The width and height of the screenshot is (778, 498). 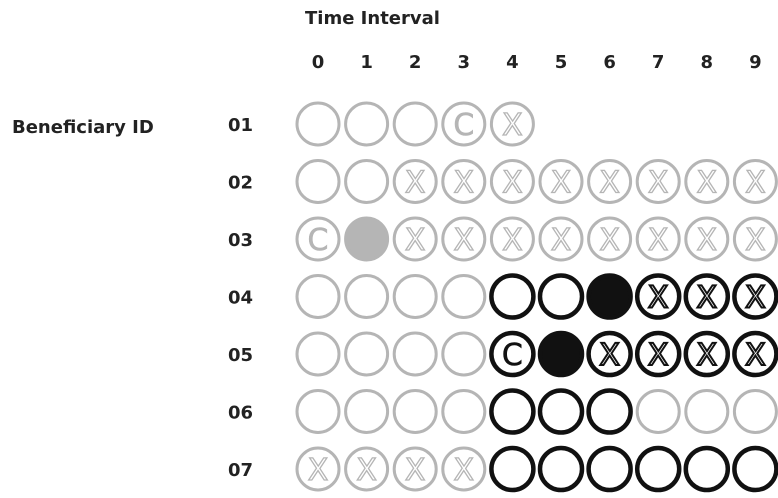 I want to click on cell-06-t9-open, so click(x=755, y=411).